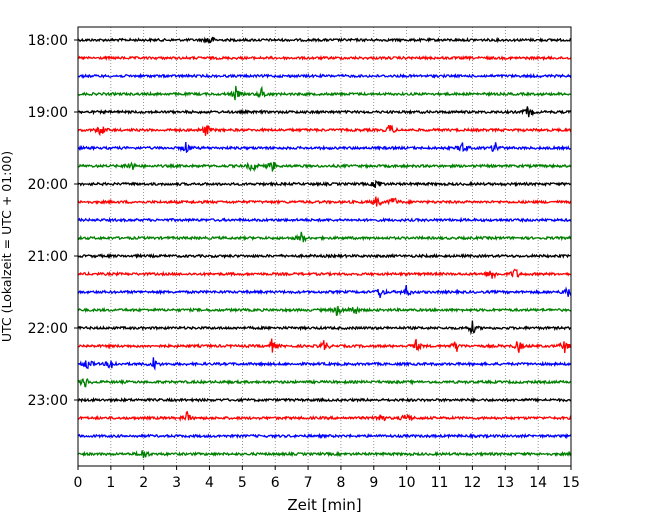  I want to click on y-tick-label: 18:00, so click(48, 41).